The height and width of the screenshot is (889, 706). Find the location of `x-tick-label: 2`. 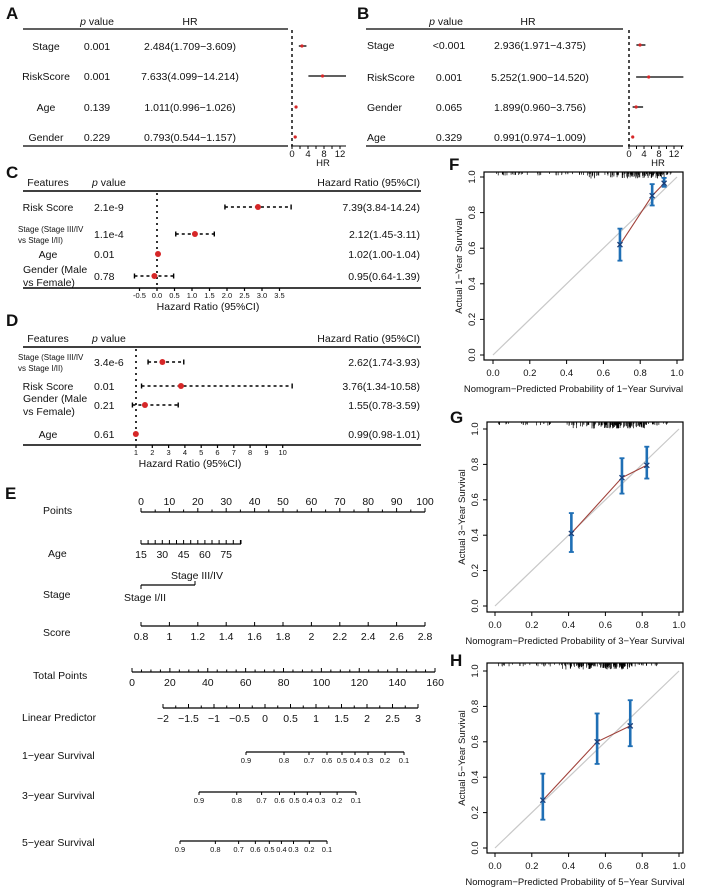

x-tick-label: 2 is located at coordinates (152, 452).